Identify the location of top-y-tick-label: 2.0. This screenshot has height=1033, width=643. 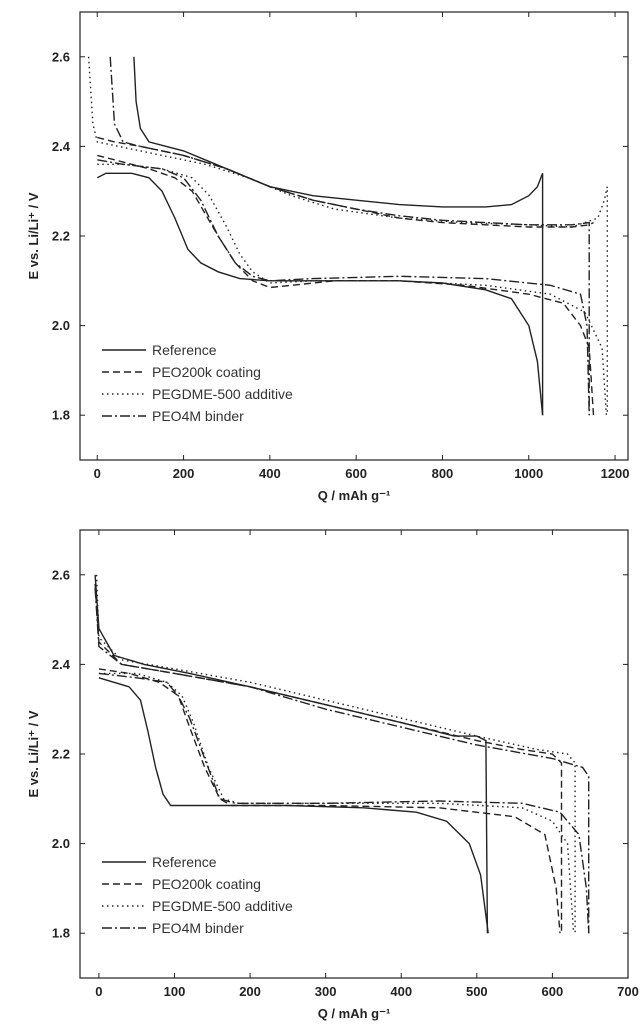
(61, 325).